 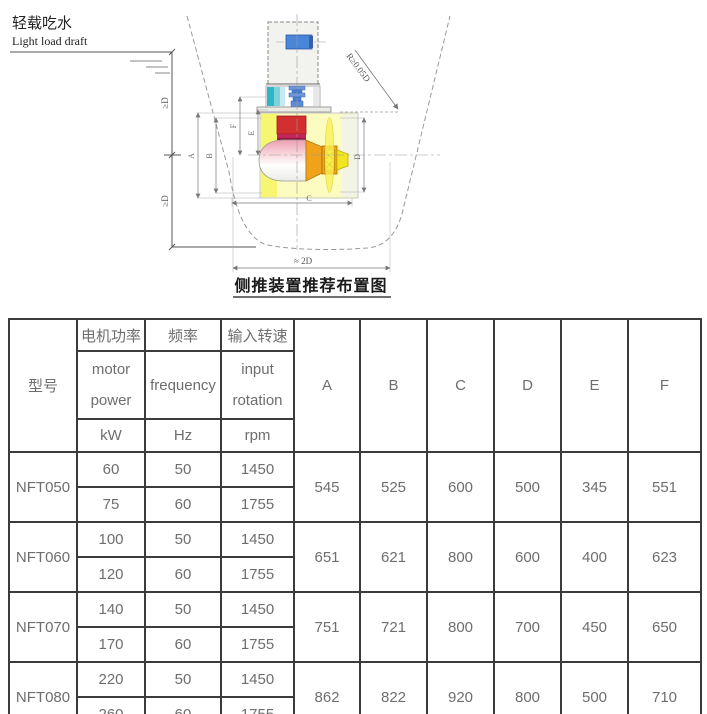 I want to click on table-row: 120 60 1755, so click(x=355, y=574).